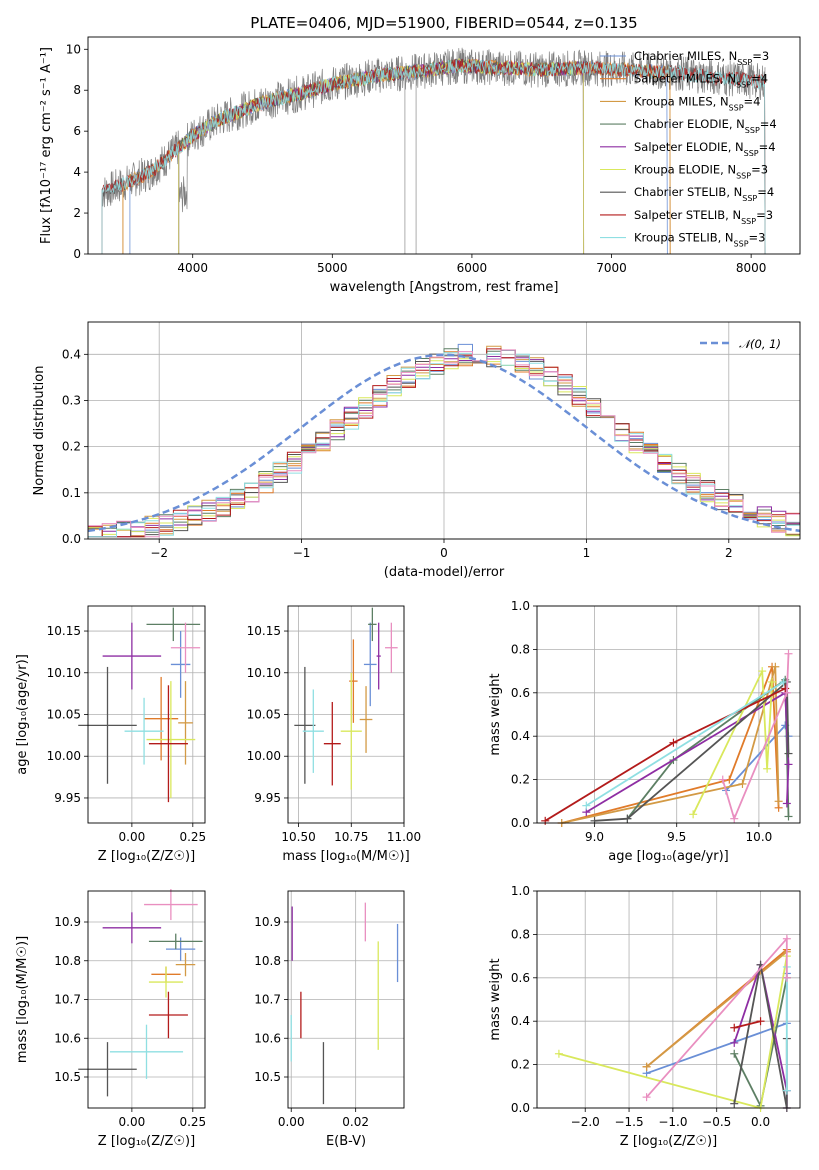  What do you see at coordinates (699, 240) in the screenshot?
I see `legend-entry: Kroupa STELIB, NSSP=3` at bounding box center [699, 240].